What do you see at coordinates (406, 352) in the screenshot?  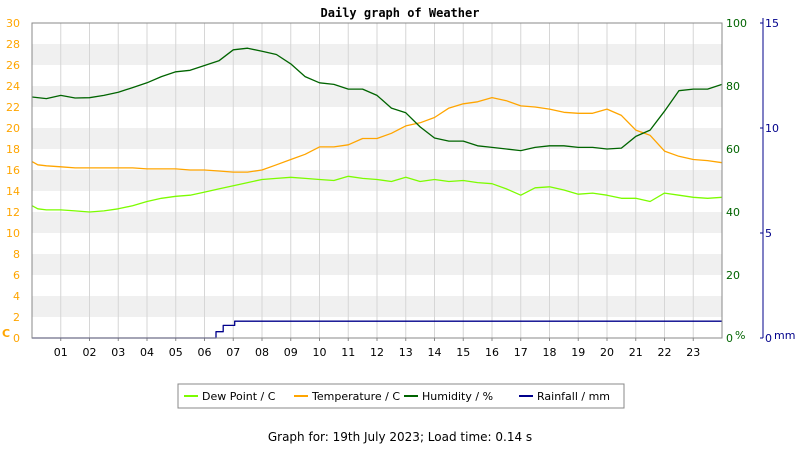 I see `x-tick-label: 13` at bounding box center [406, 352].